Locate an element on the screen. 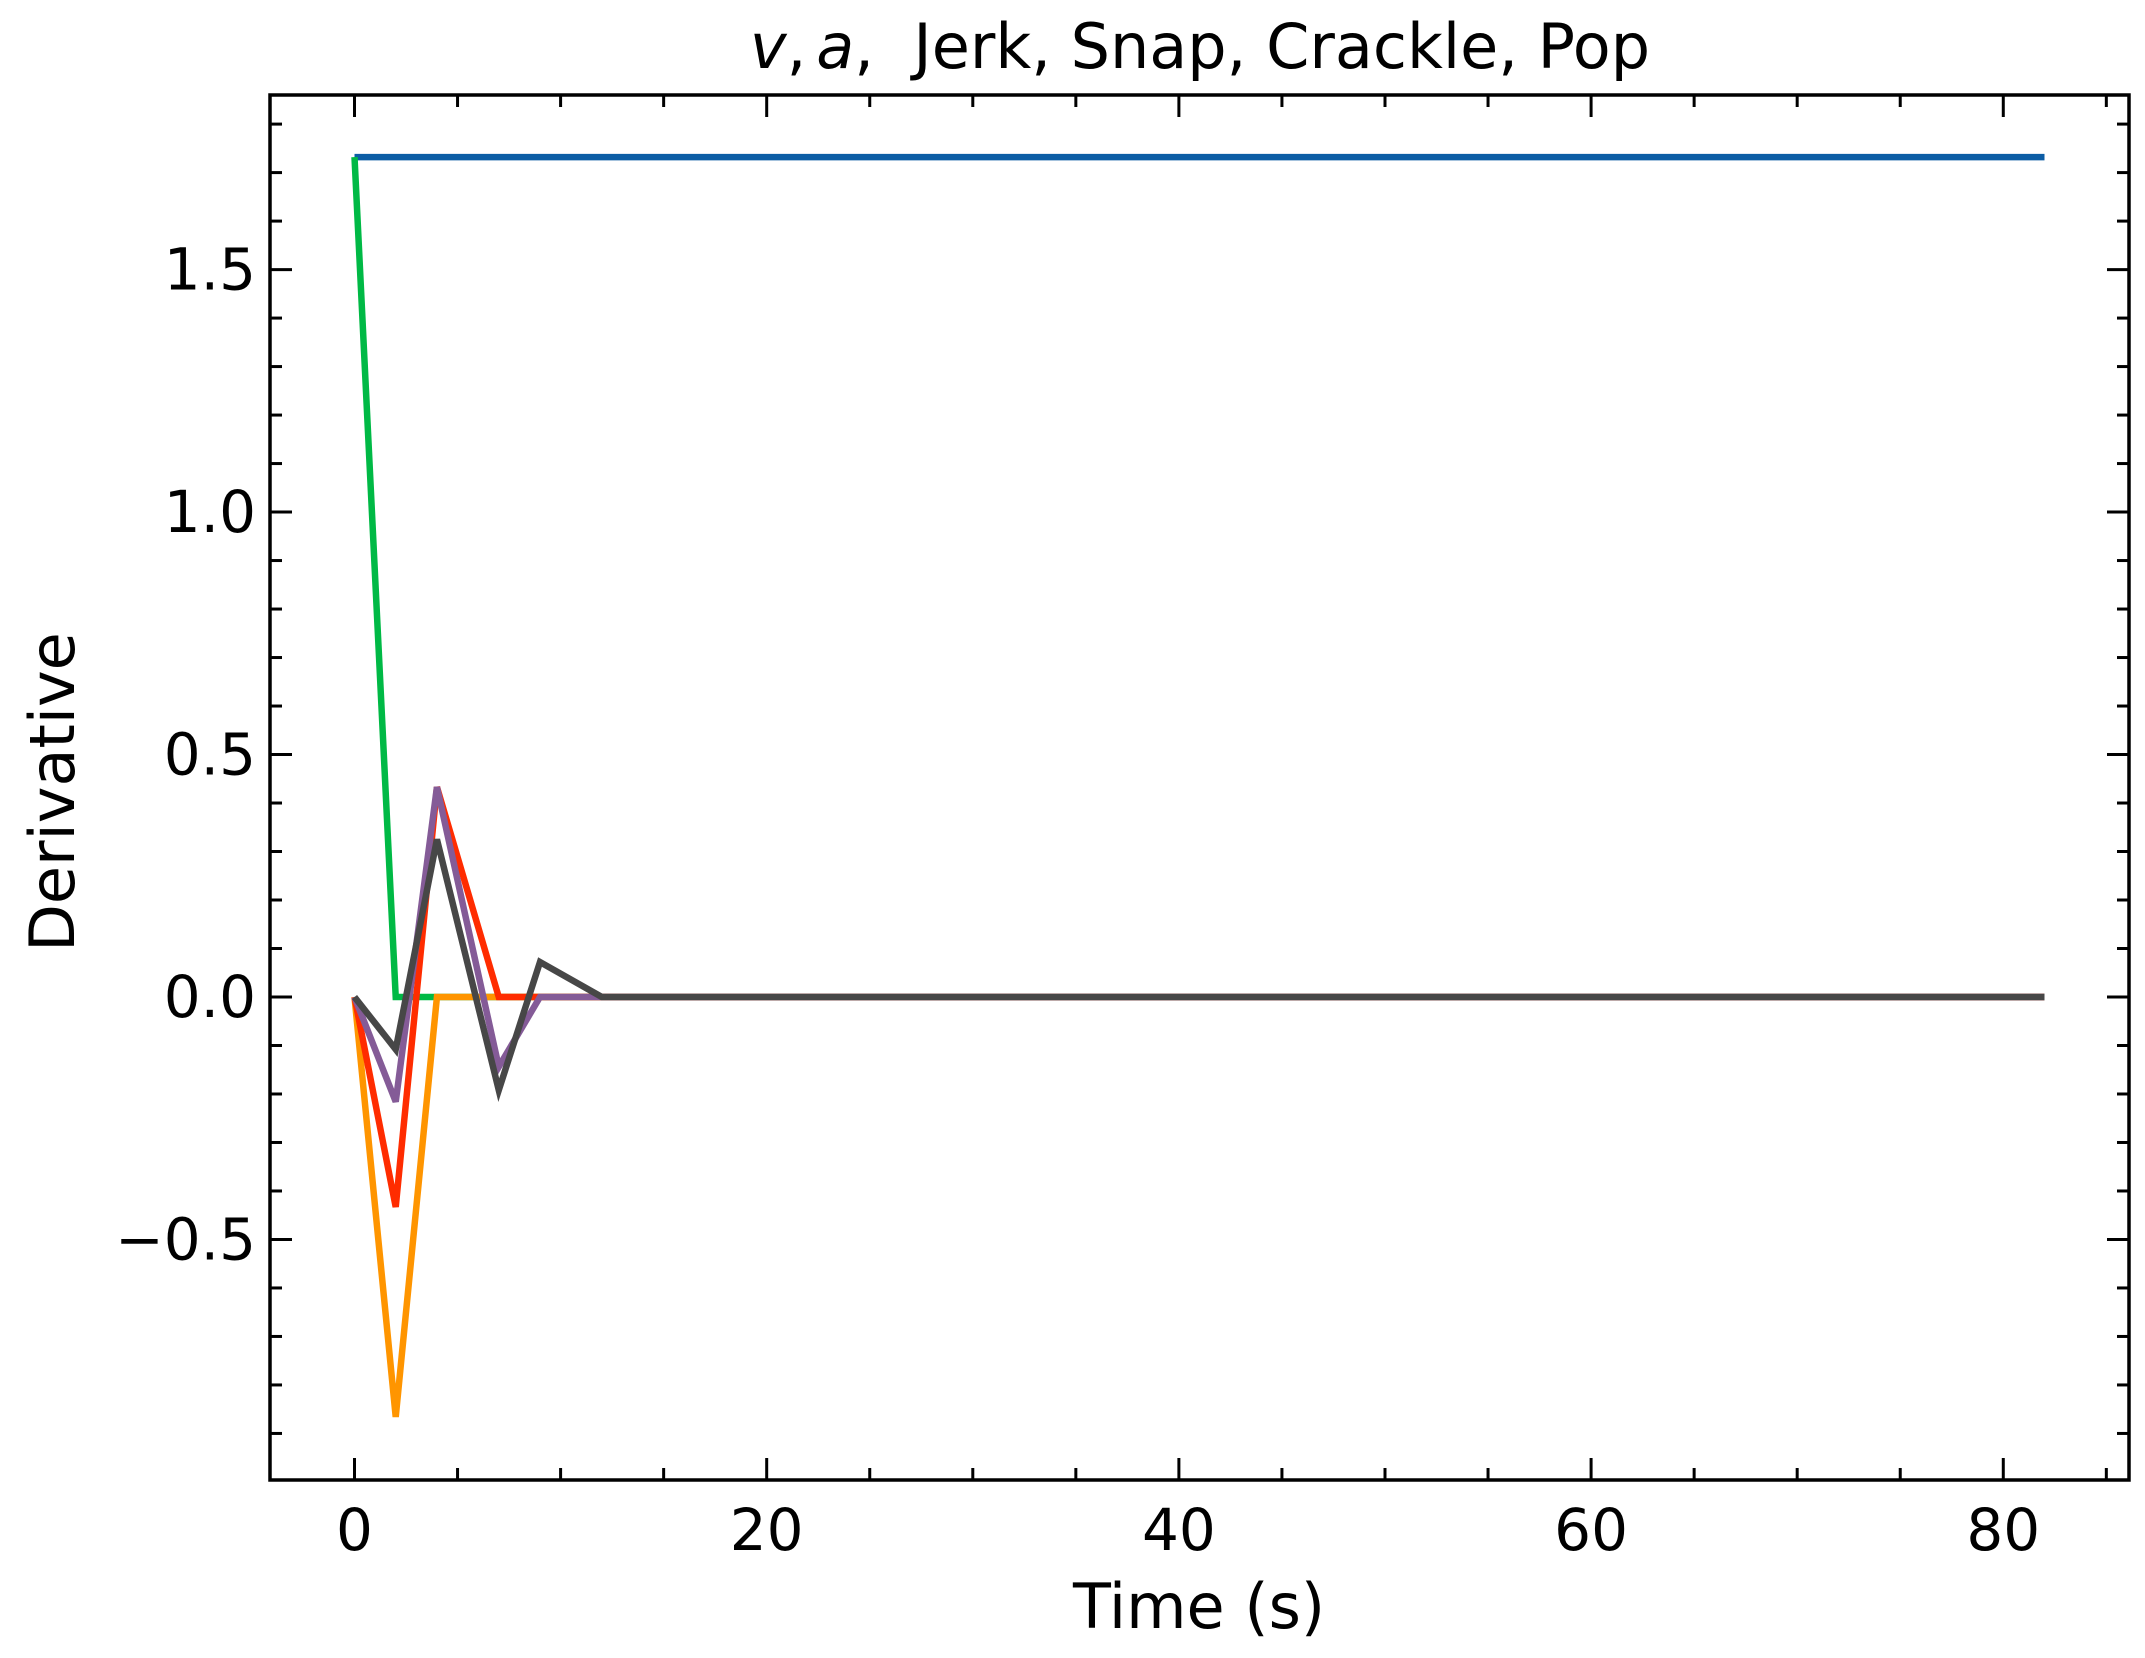  y-tick-label: 0.0 is located at coordinates (210, 997).